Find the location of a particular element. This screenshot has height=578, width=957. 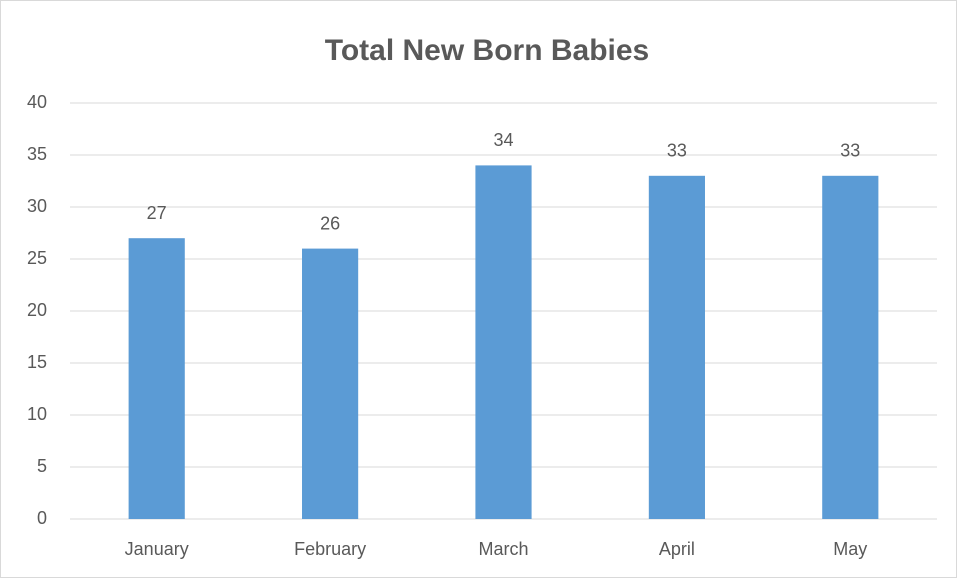

y-tick-label: 0 is located at coordinates (42, 518).